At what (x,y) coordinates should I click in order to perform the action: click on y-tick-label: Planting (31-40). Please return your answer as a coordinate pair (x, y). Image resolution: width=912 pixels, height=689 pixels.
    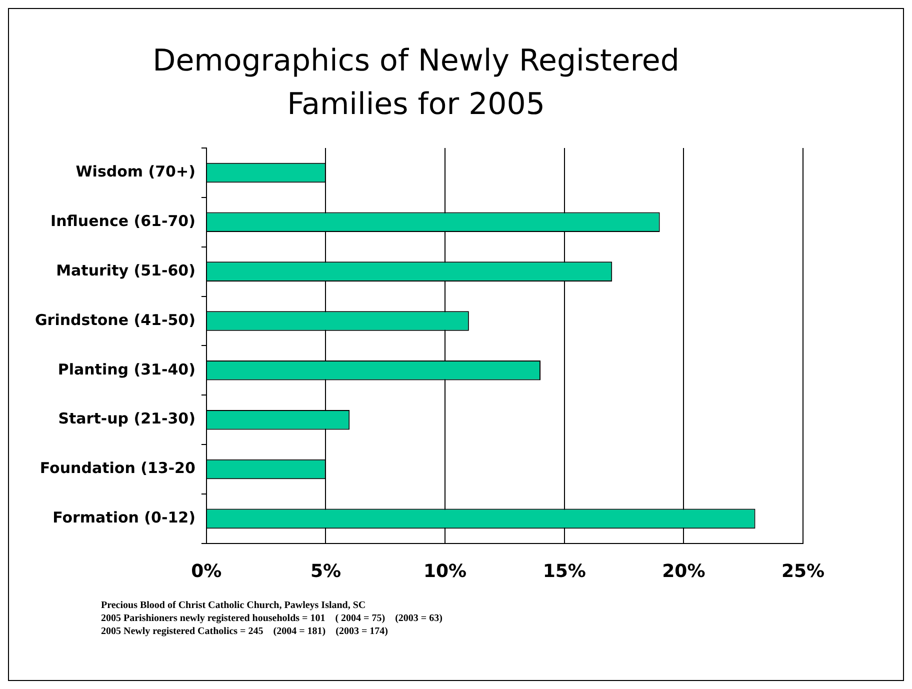
    Looking at the image, I should click on (127, 369).